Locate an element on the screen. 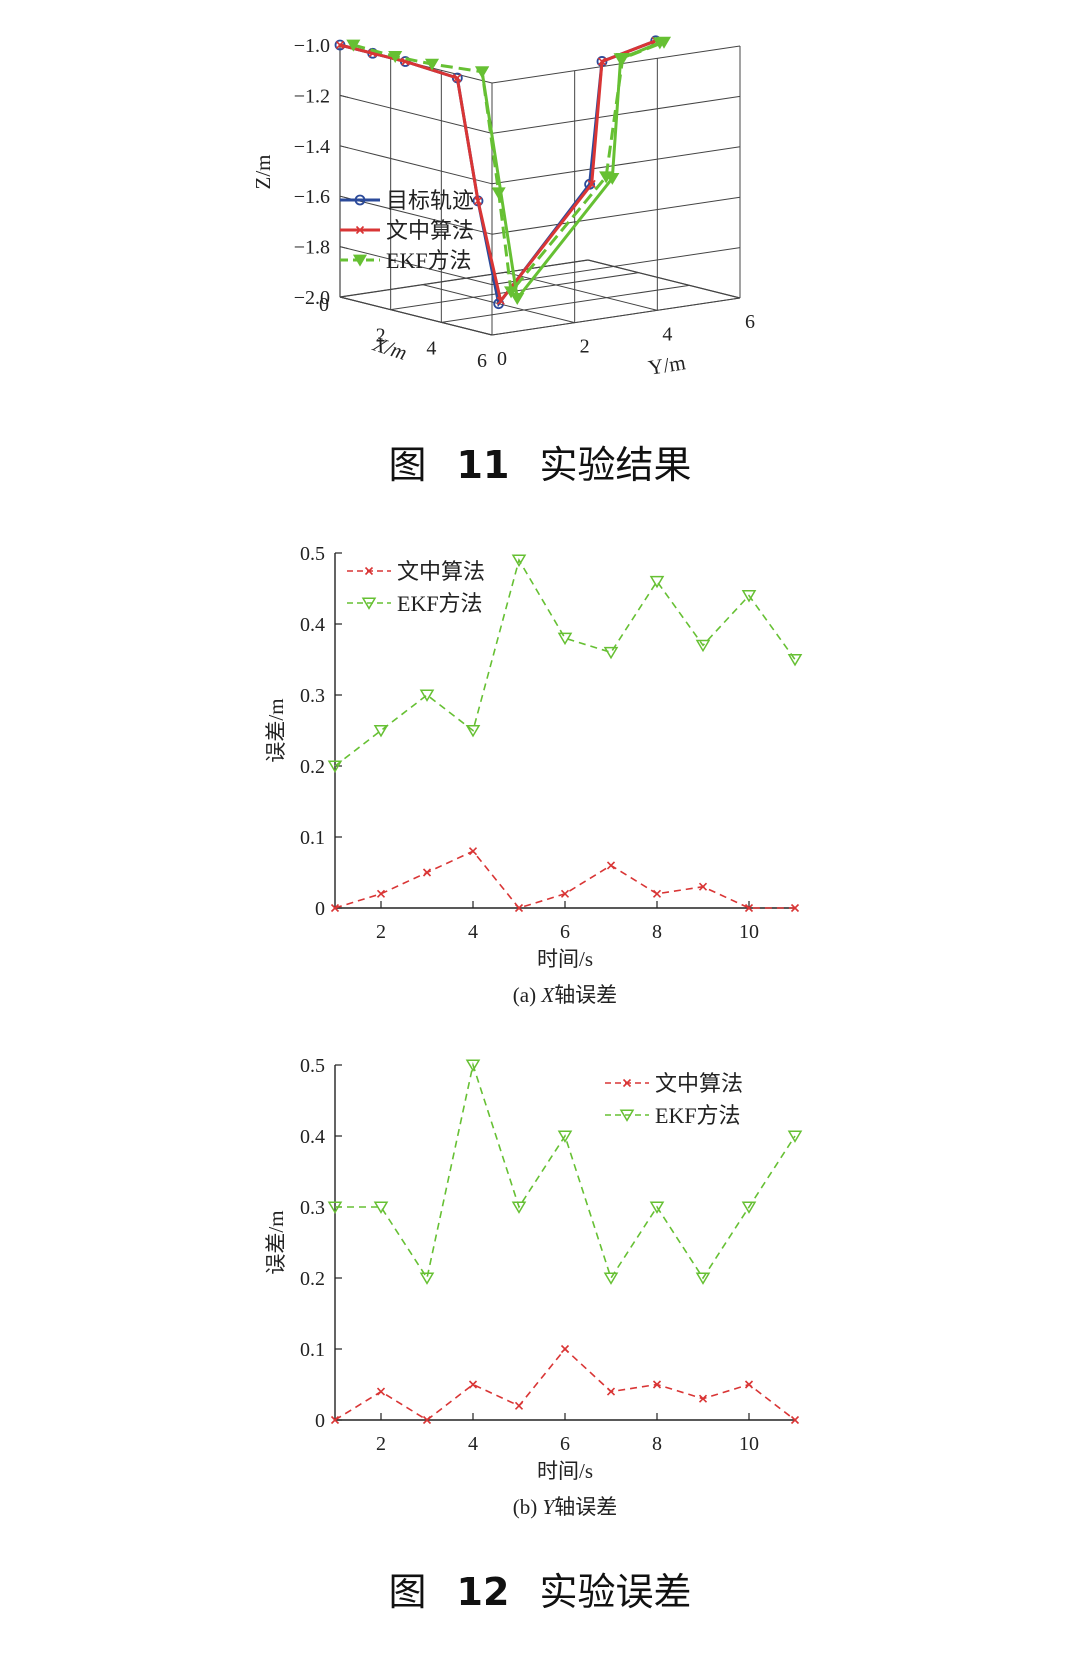 This screenshot has width=1080, height=1679. x-tick-label: 6 is located at coordinates (565, 932).